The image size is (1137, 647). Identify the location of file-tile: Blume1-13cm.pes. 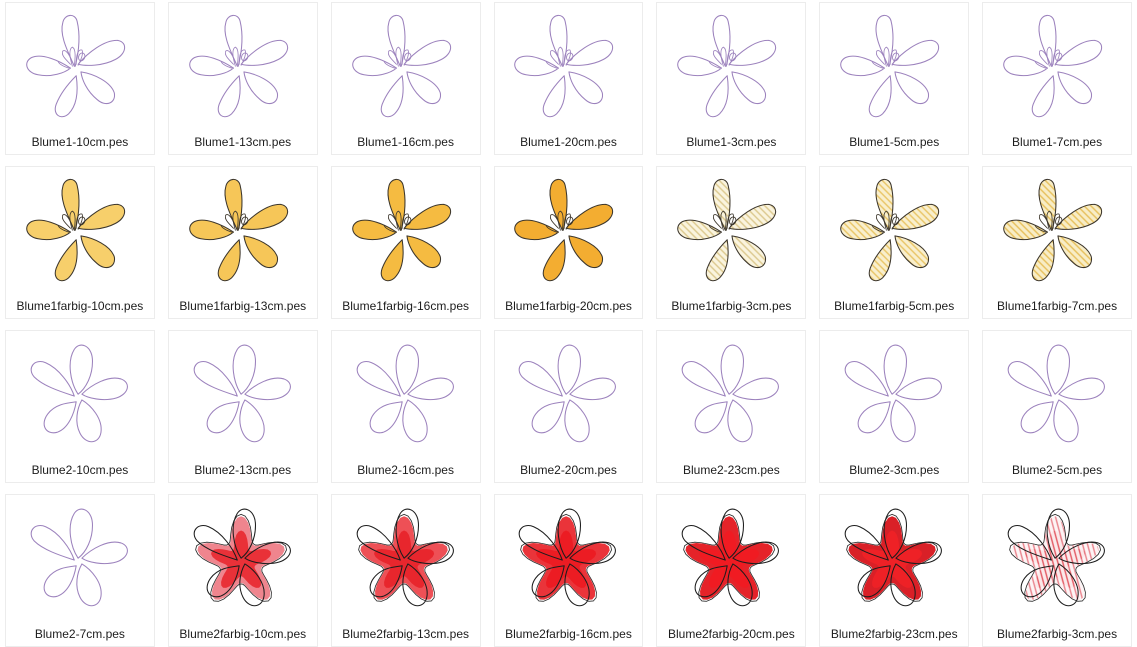
(242, 78).